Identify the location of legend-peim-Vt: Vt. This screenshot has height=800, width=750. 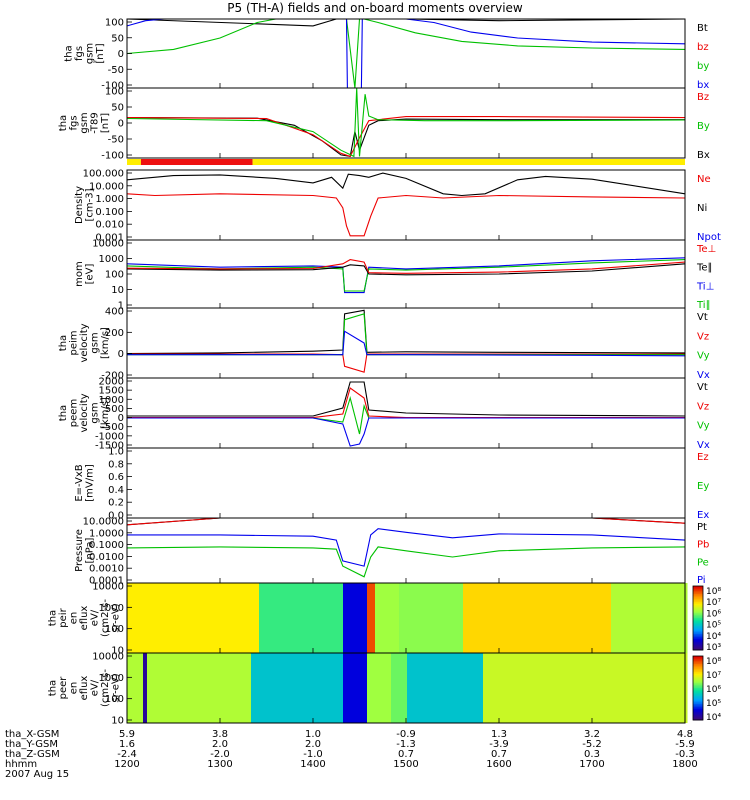
(702, 317).